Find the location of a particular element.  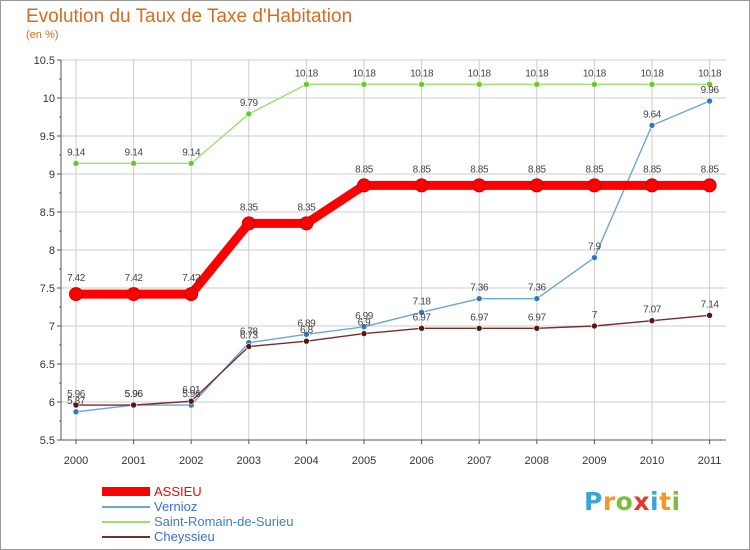

logo-letter: i is located at coordinates (655, 501).